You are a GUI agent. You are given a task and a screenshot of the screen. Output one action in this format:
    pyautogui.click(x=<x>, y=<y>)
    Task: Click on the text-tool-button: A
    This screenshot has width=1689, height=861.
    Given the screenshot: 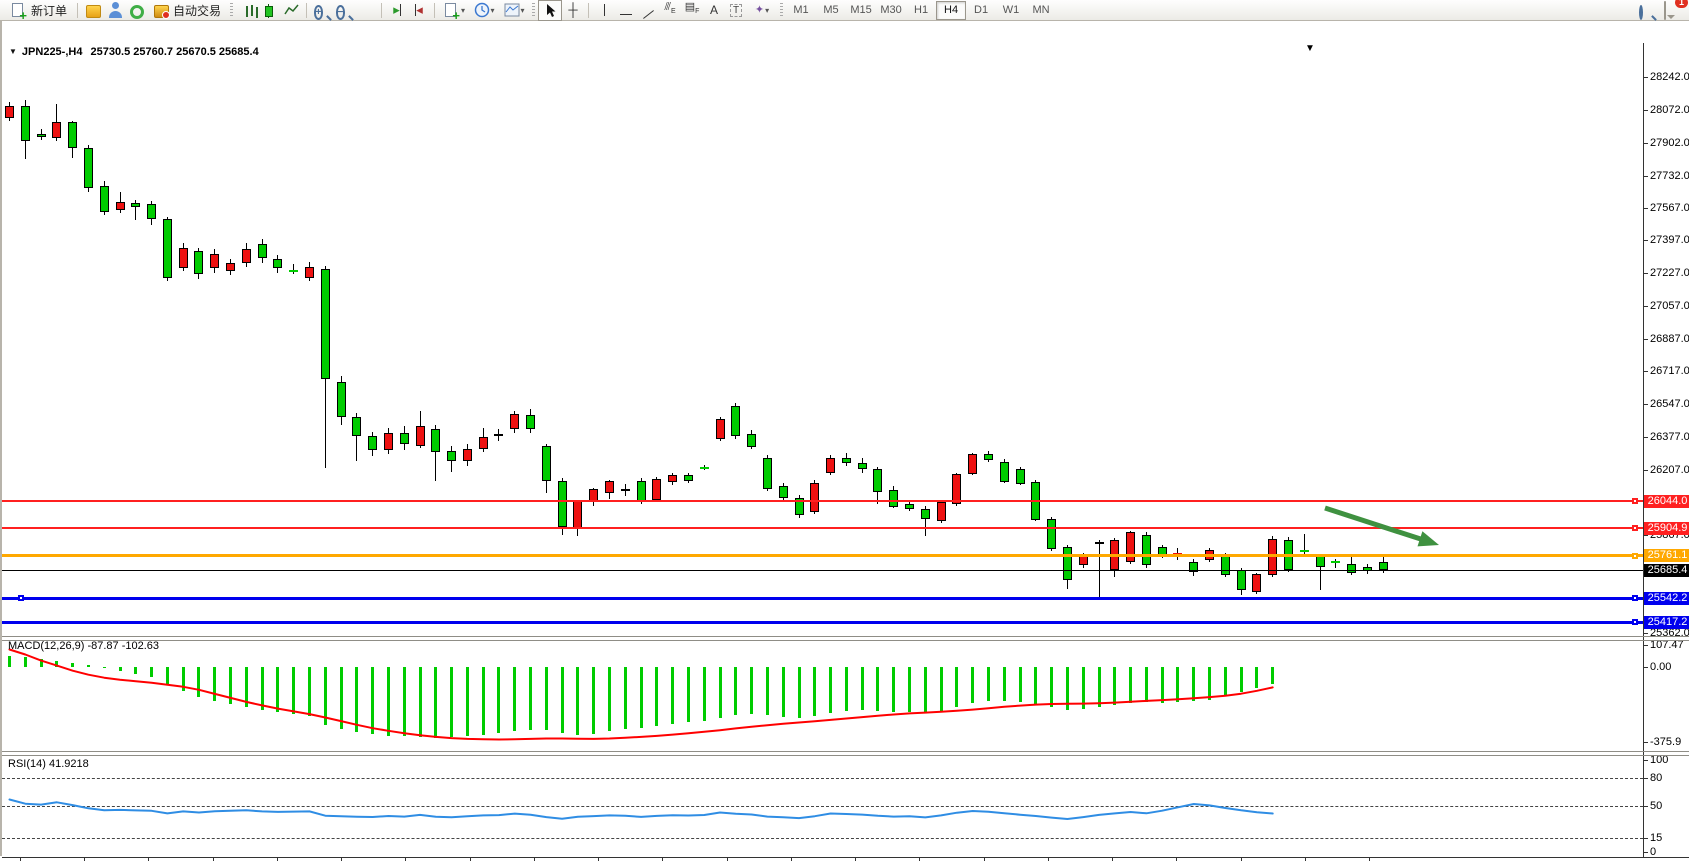 What is the action you would take?
    pyautogui.click(x=714, y=10)
    